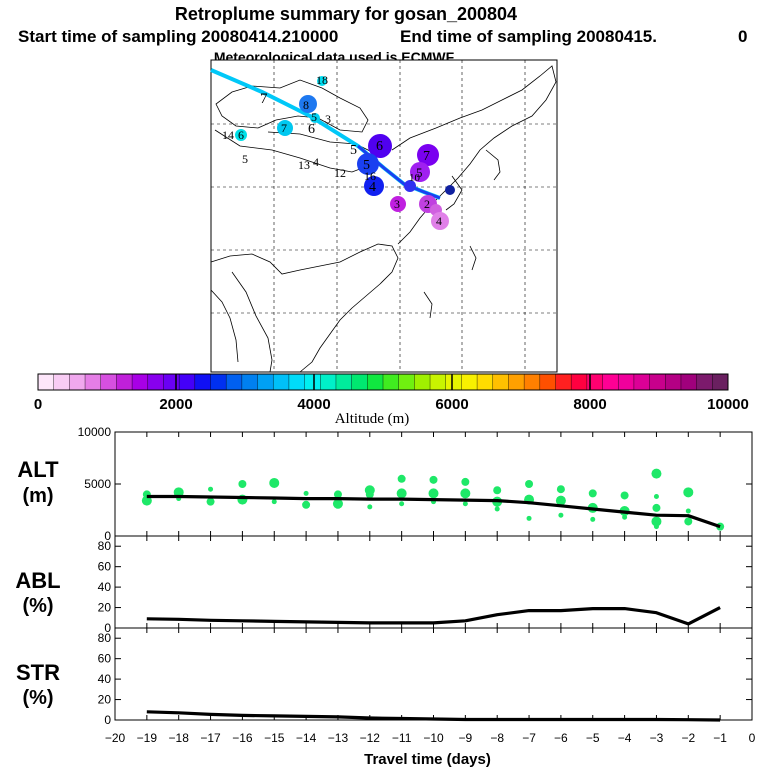  What do you see at coordinates (345, 153) in the screenshot?
I see `cluster-circles` at bounding box center [345, 153].